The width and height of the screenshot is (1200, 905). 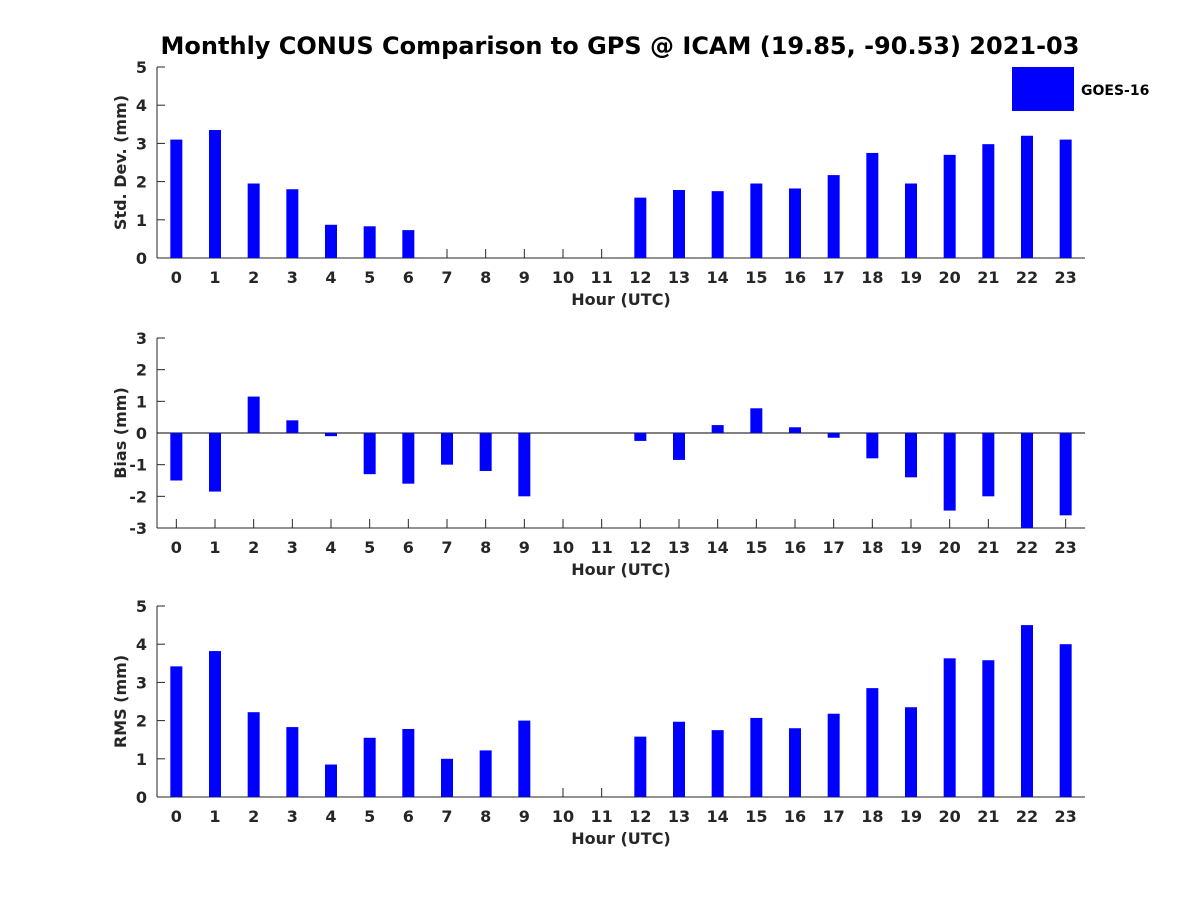 What do you see at coordinates (1043, 89) in the screenshot?
I see `legend-swatch` at bounding box center [1043, 89].